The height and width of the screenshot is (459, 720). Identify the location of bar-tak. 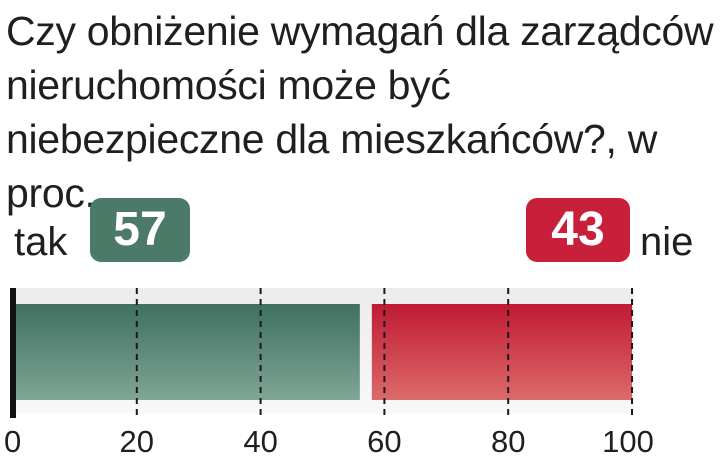
(188, 352).